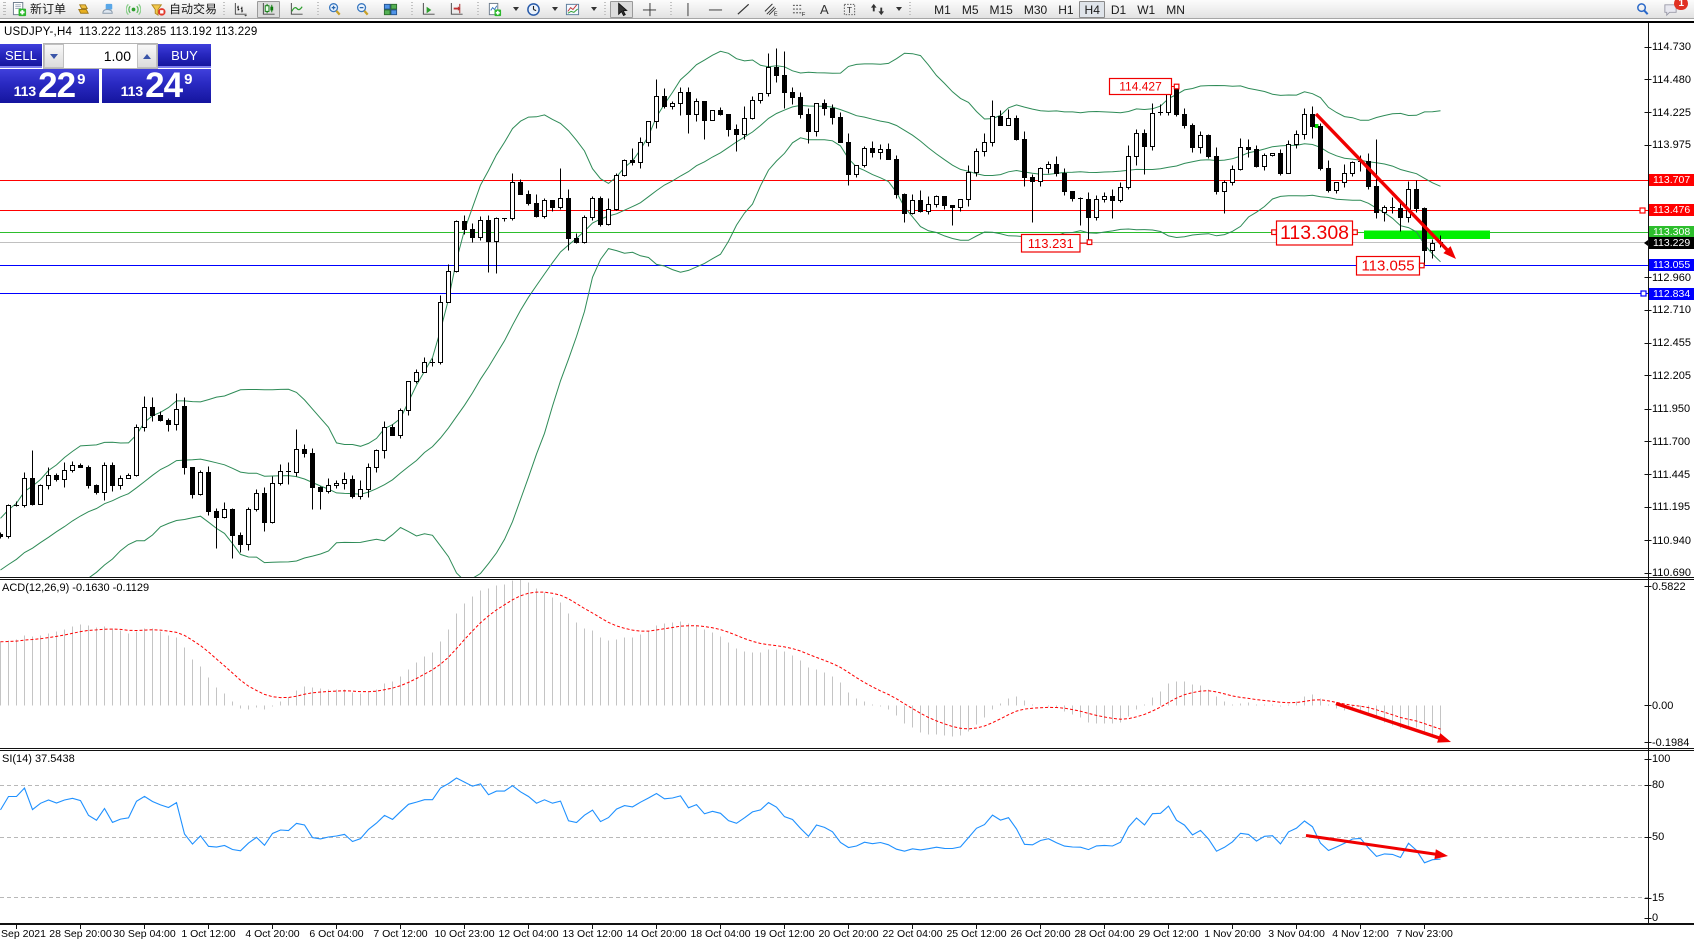  I want to click on chart-annotation: 113.055, so click(1390, 265).